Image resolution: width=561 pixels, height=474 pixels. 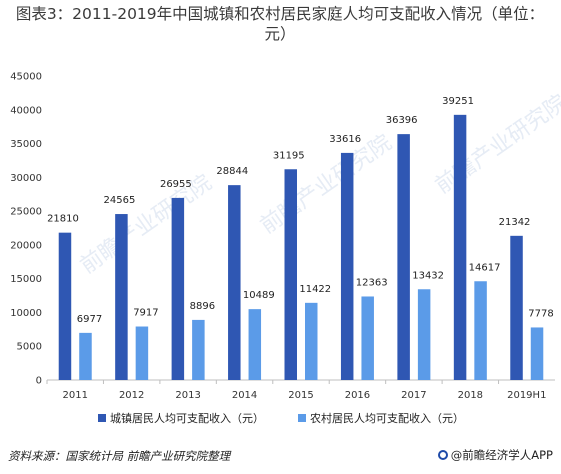 What do you see at coordinates (74, 395) in the screenshot?
I see `x-tick-0: 2011` at bounding box center [74, 395].